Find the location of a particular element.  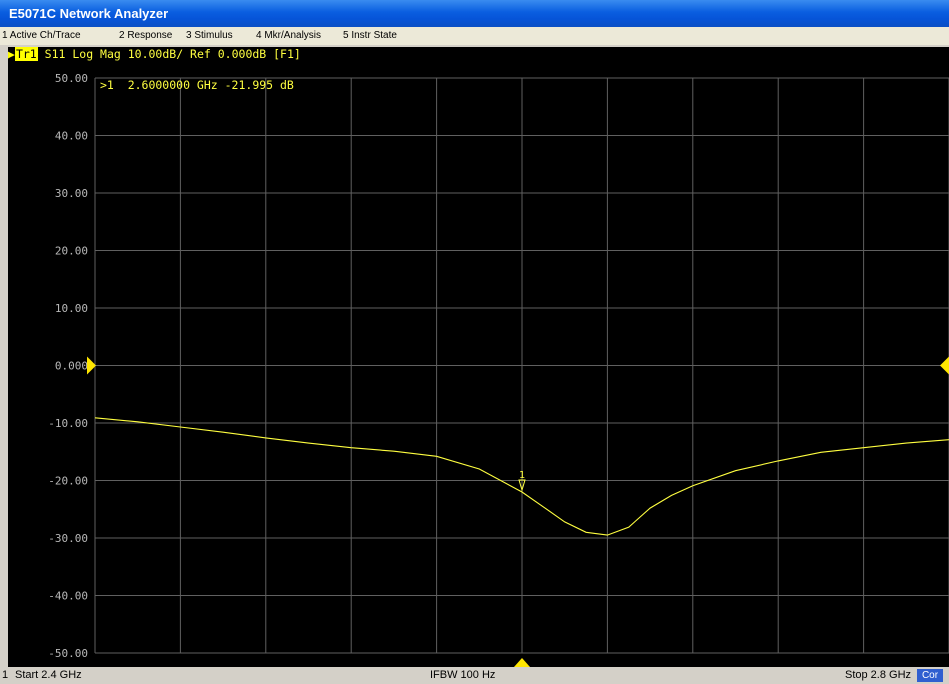

y-tick-label: -50.00 is located at coordinates (68, 653).